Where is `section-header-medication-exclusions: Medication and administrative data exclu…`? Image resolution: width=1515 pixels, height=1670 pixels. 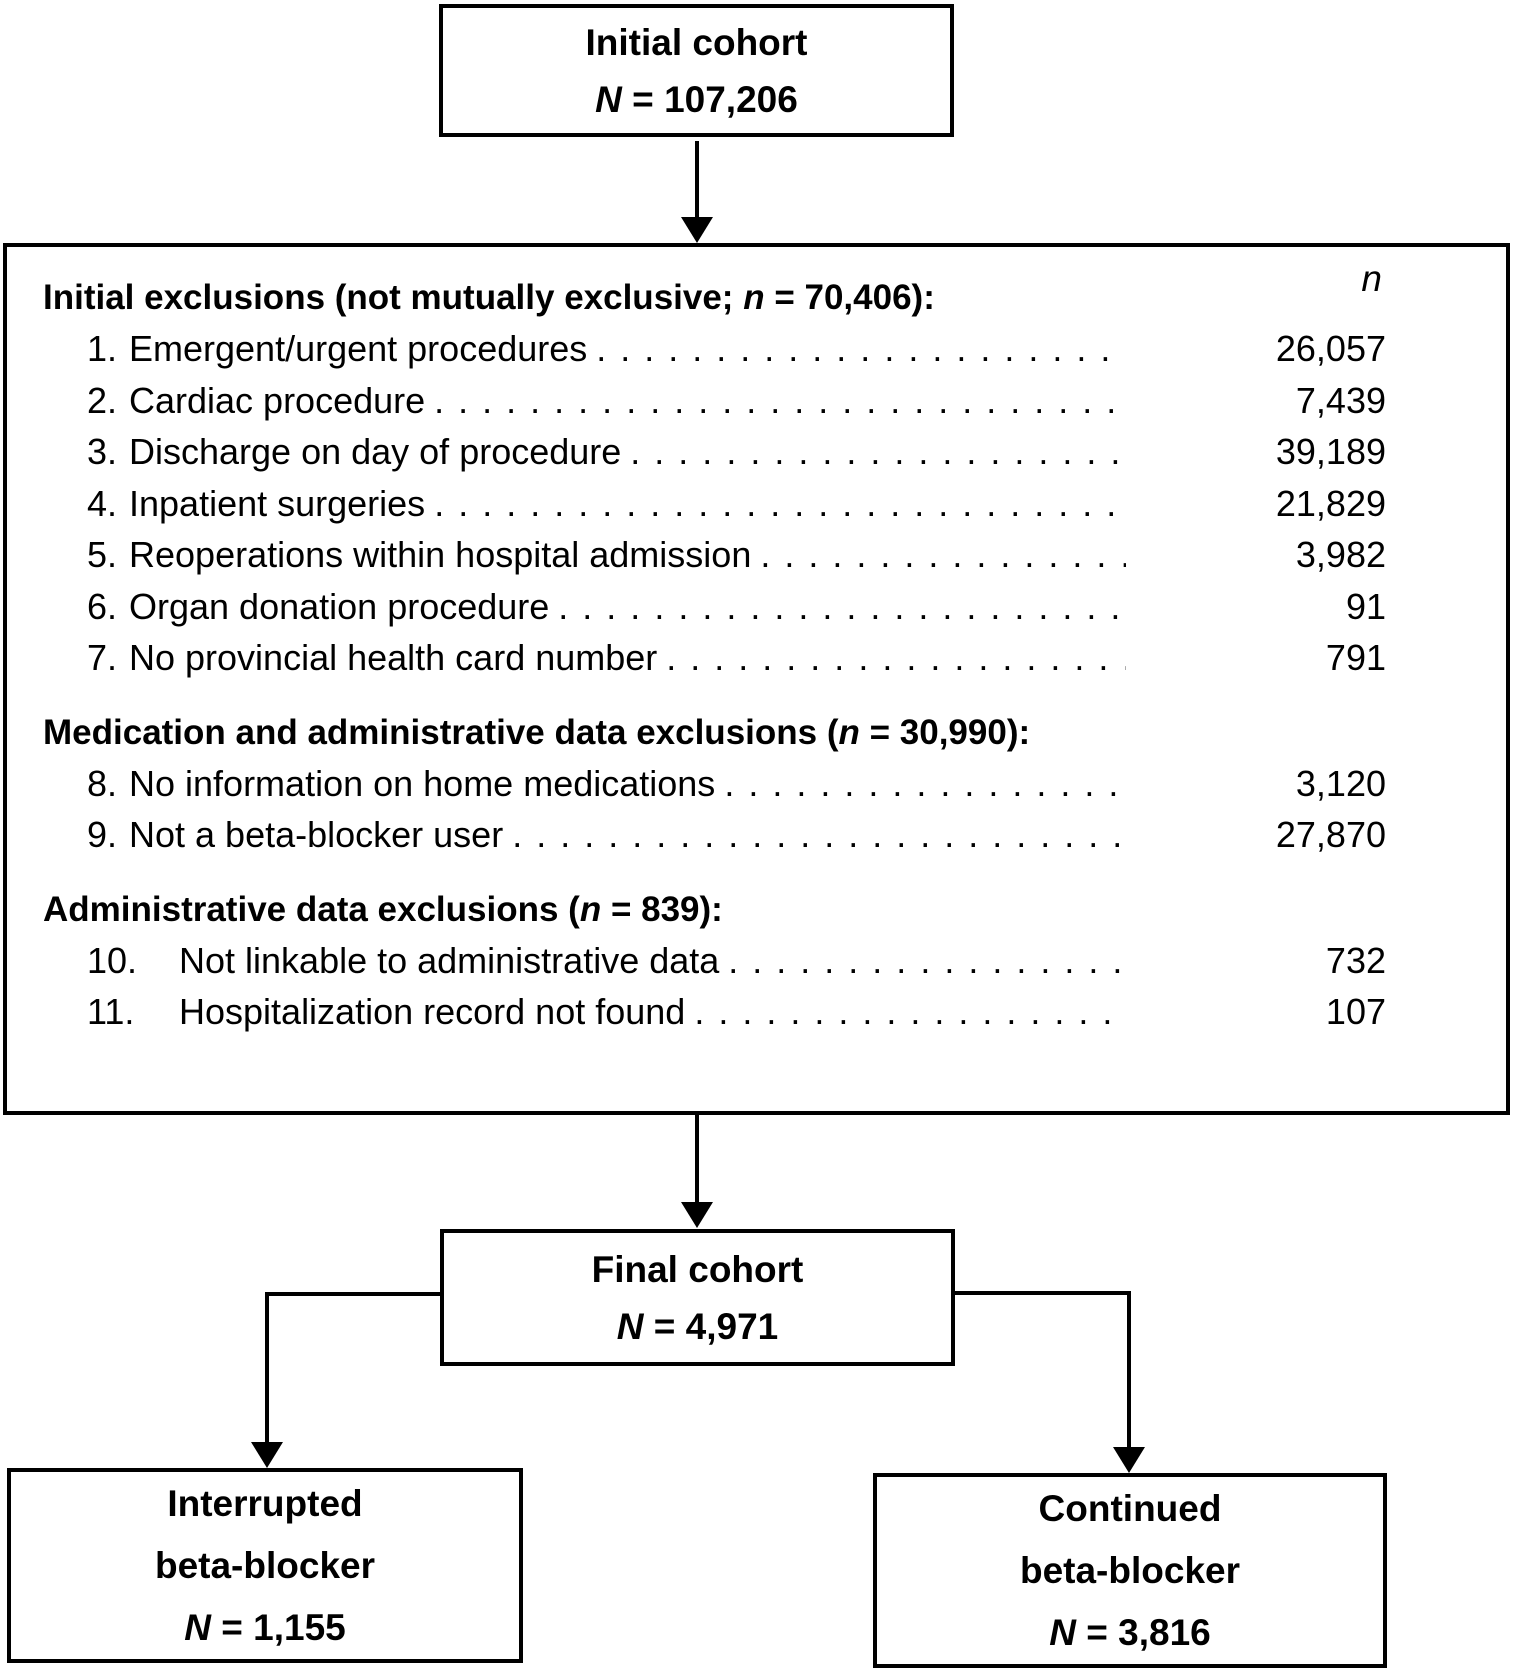
section-header-medication-exclusions: Medication and administrative data exclu… is located at coordinates (537, 732).